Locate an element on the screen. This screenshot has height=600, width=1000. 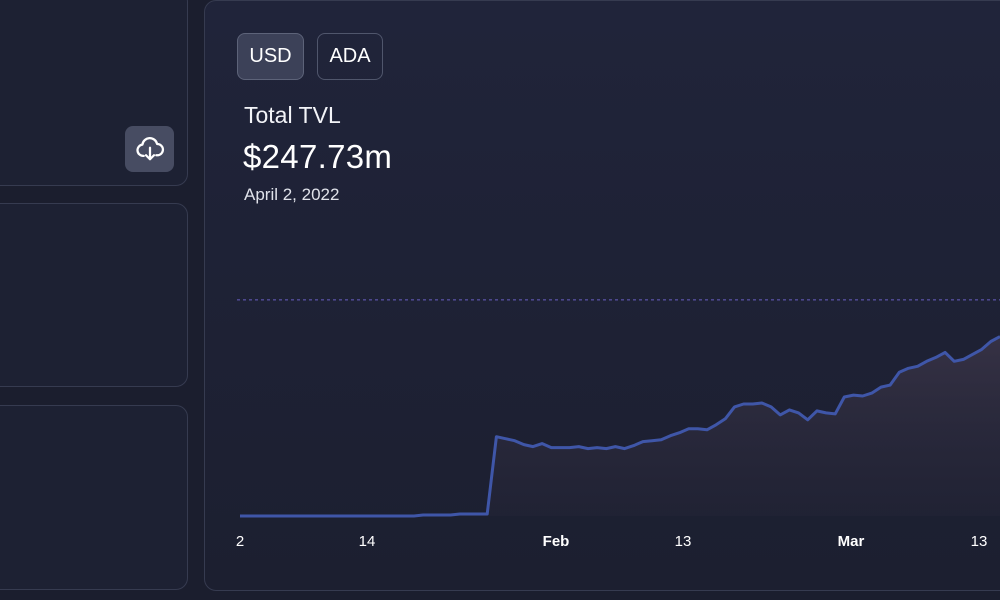
cloud-download-icon is located at coordinates (149, 149).